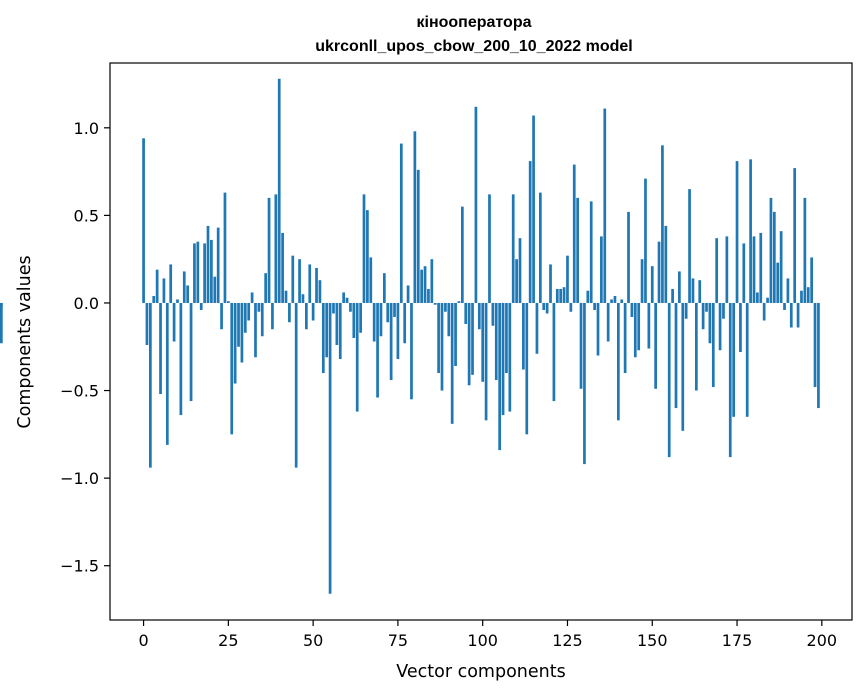 Image resolution: width=867 pixels, height=700 pixels. What do you see at coordinates (652, 640) in the screenshot?
I see `x-tick-label: 150` at bounding box center [652, 640].